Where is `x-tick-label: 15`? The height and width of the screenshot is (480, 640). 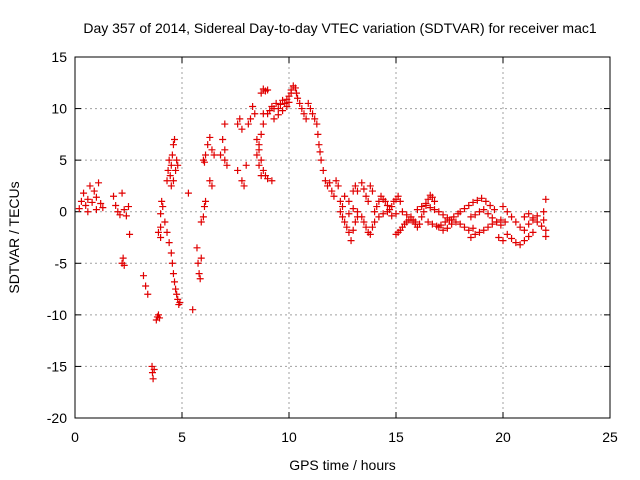 x-tick-label: 15 is located at coordinates (396, 437).